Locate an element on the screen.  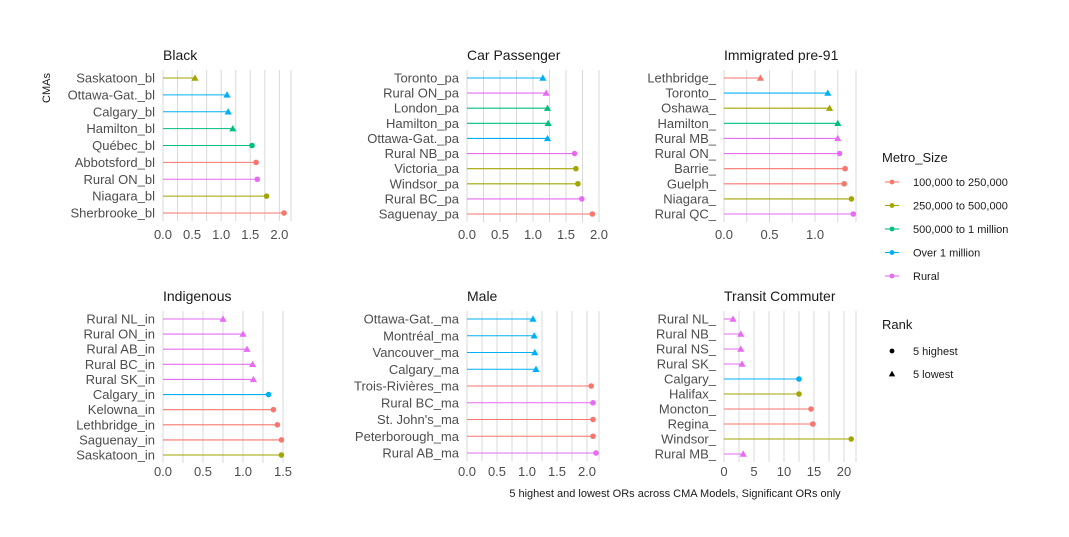
legend-label: 500,000 to 1 million is located at coordinates (960, 230).